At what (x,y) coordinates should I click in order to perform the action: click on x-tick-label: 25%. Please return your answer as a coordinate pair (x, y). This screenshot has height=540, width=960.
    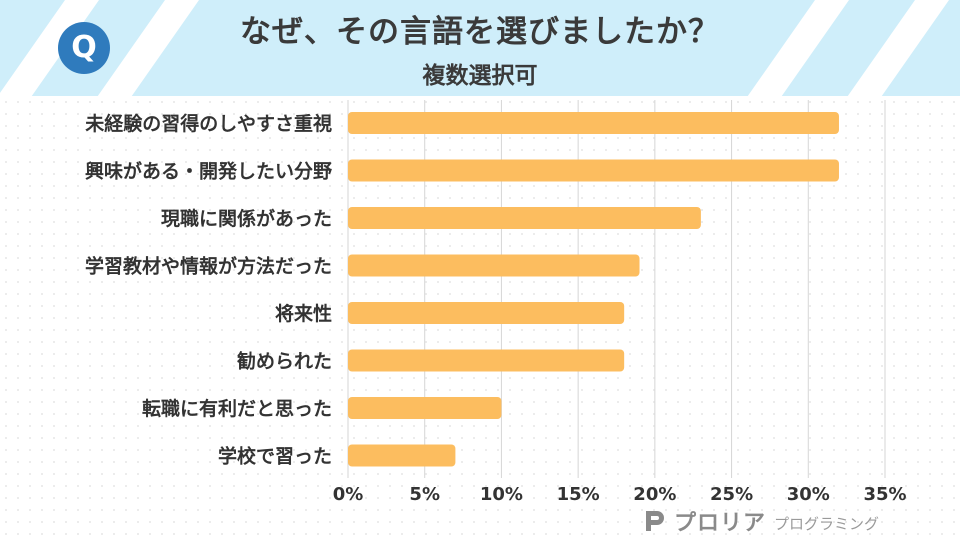
    Looking at the image, I should click on (731, 494).